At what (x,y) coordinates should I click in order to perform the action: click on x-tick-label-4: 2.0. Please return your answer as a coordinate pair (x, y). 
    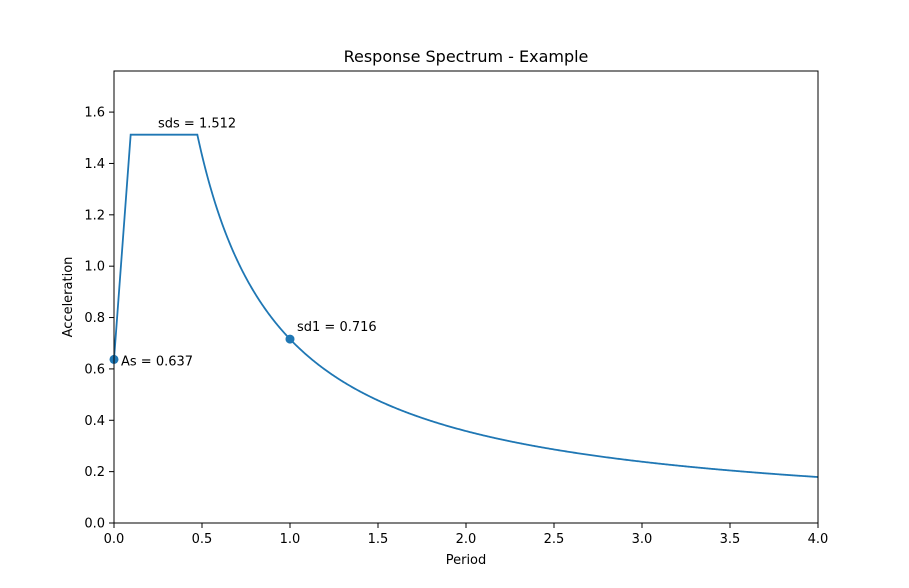
    Looking at the image, I should click on (466, 539).